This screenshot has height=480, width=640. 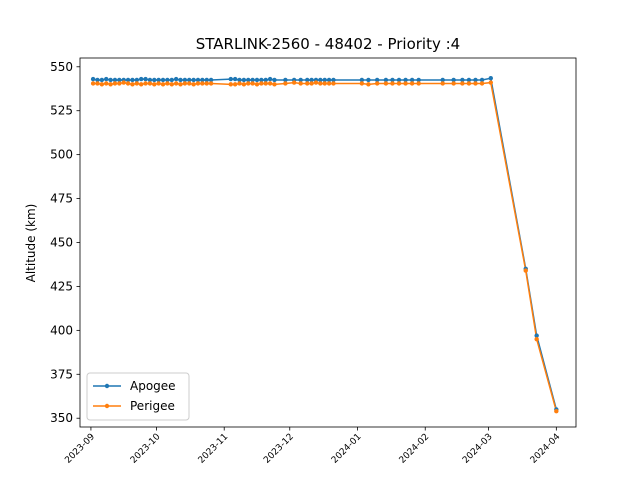 What do you see at coordinates (61, 330) in the screenshot?
I see `y-tick-label-2: 400` at bounding box center [61, 330].